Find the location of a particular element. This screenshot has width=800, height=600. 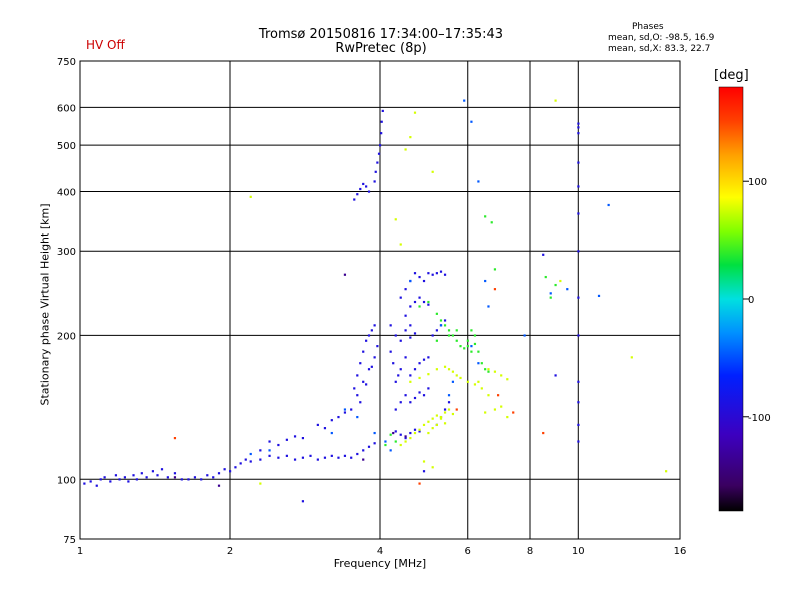

colorbar-tick-label: 100 is located at coordinates (757, 182).